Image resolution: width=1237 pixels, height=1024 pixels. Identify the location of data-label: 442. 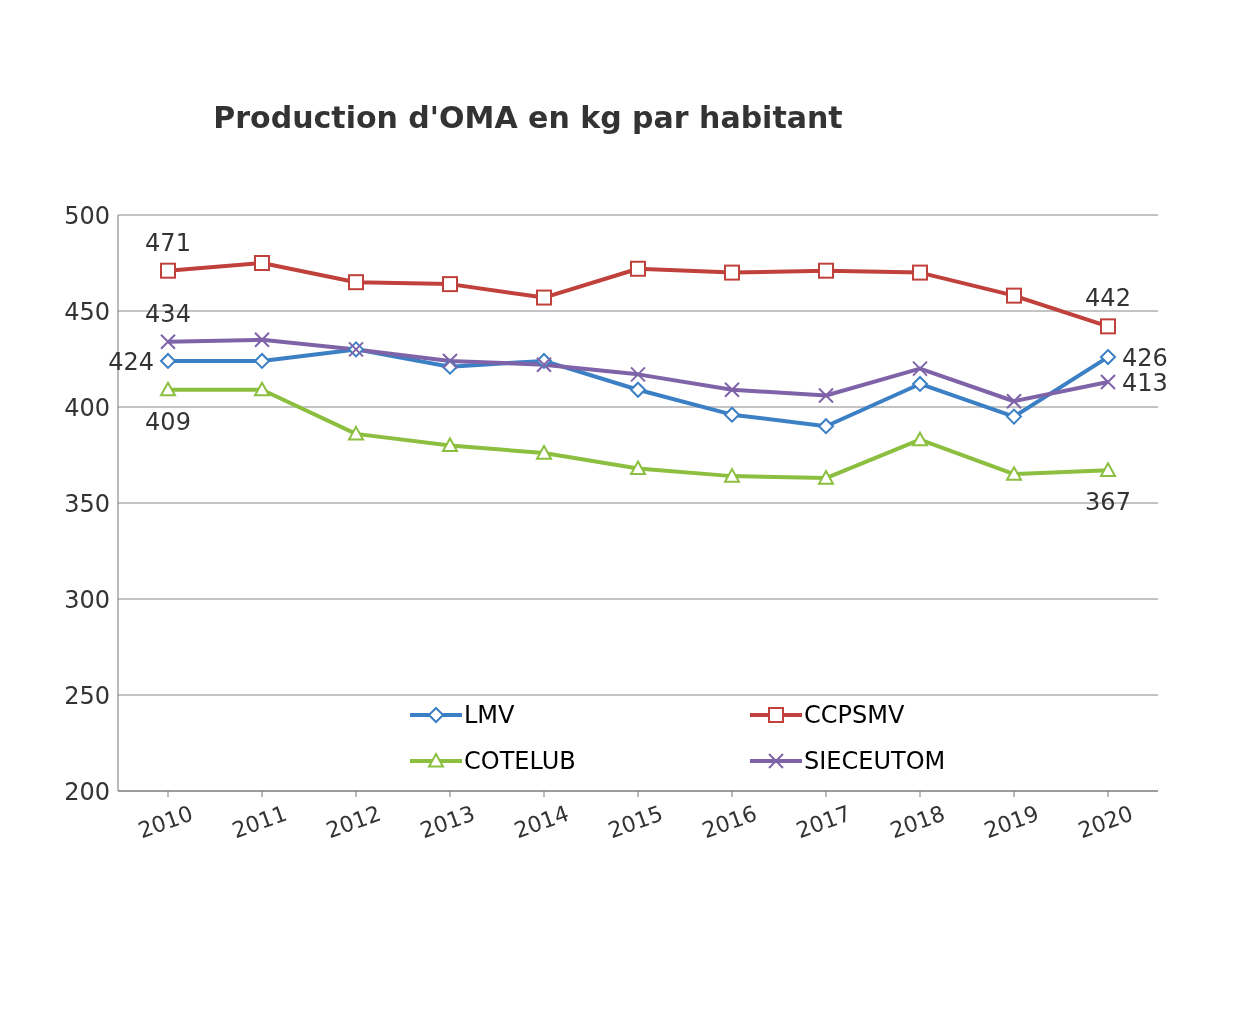
(1108, 298).